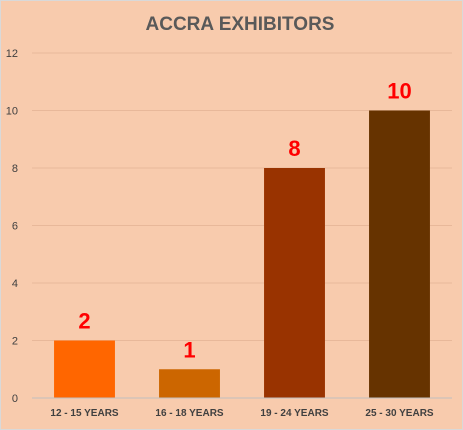 The height and width of the screenshot is (430, 463). Describe the element at coordinates (294, 413) in the screenshot. I see `x-tick-label: 19 - 24 YEARS` at that location.